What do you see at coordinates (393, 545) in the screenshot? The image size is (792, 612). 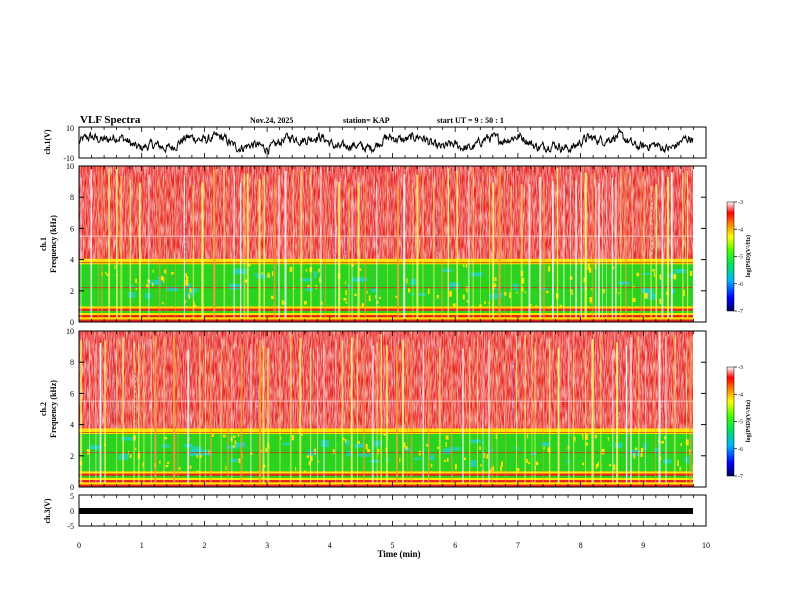 I see `x-tick-label: 5` at bounding box center [393, 545].